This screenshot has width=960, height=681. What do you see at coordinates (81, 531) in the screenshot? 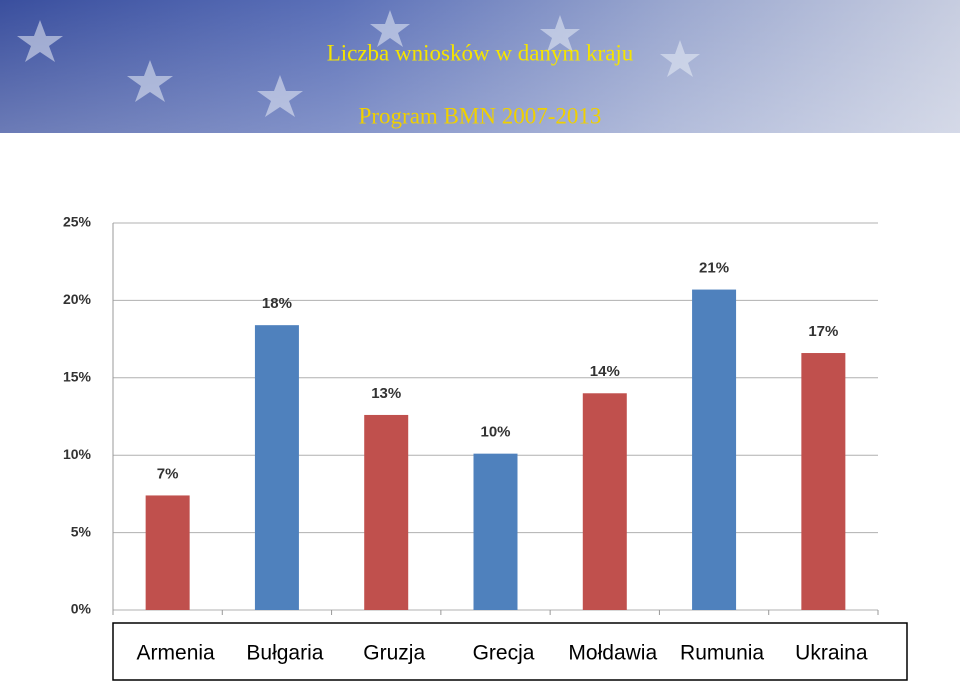
I see `y-tick-label: 5%` at bounding box center [81, 531].